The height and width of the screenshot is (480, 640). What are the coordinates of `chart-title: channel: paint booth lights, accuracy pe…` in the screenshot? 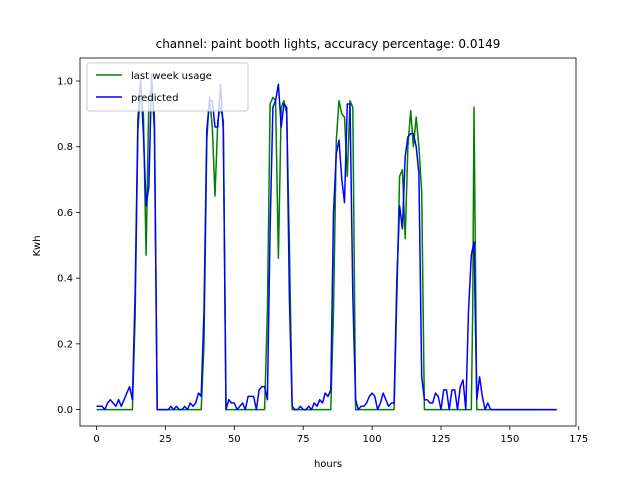 It's located at (328, 44).